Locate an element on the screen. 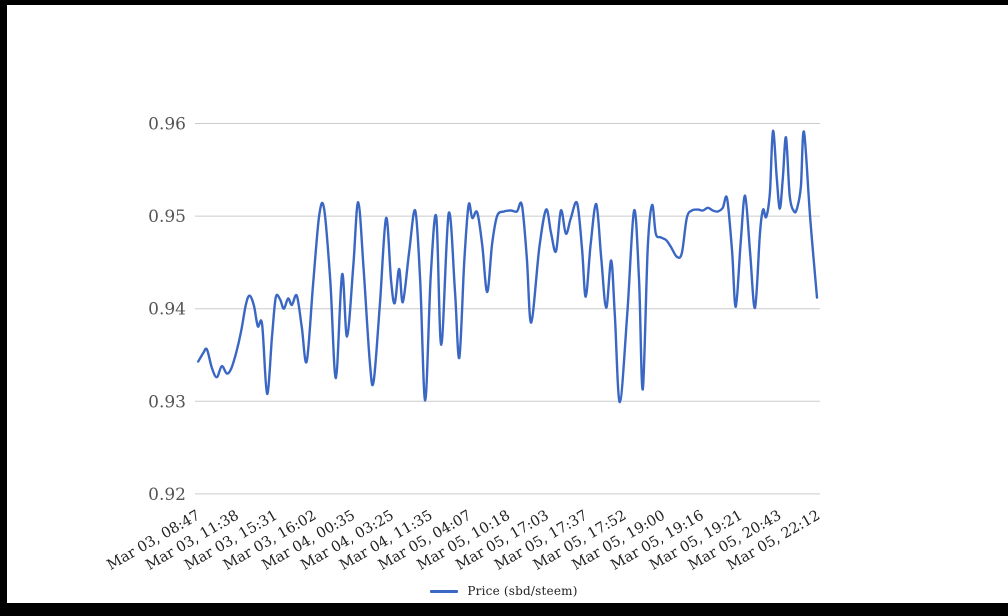 This screenshot has width=1008, height=616. frame-border-top is located at coordinates (504, 2).